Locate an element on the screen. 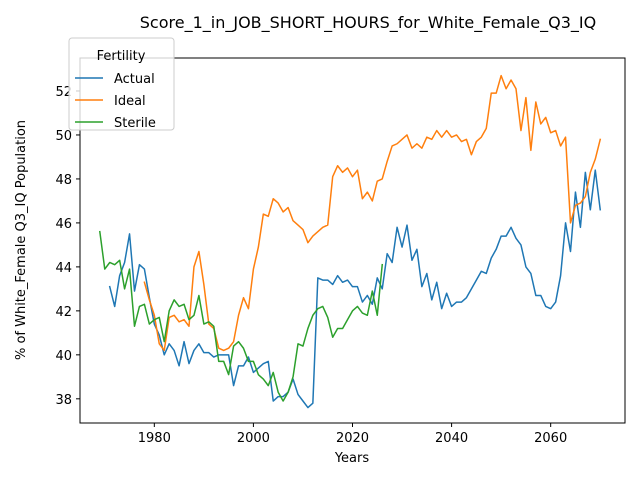 This screenshot has height=480, width=640. legend-label-ideal: Ideal is located at coordinates (130, 101).